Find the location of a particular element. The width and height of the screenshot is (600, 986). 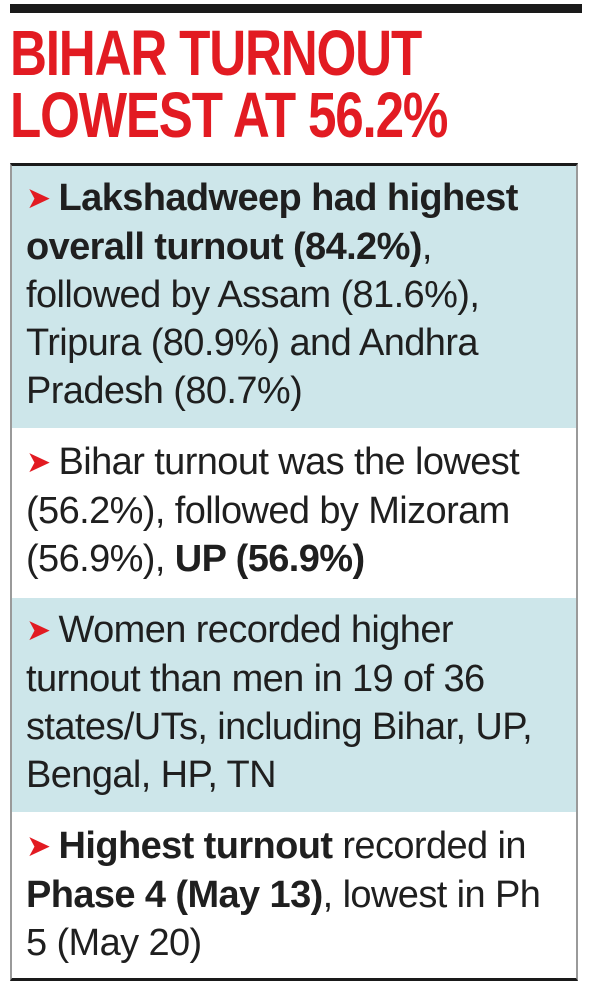

fact-bold: Highest turnout is located at coordinates (195, 846).